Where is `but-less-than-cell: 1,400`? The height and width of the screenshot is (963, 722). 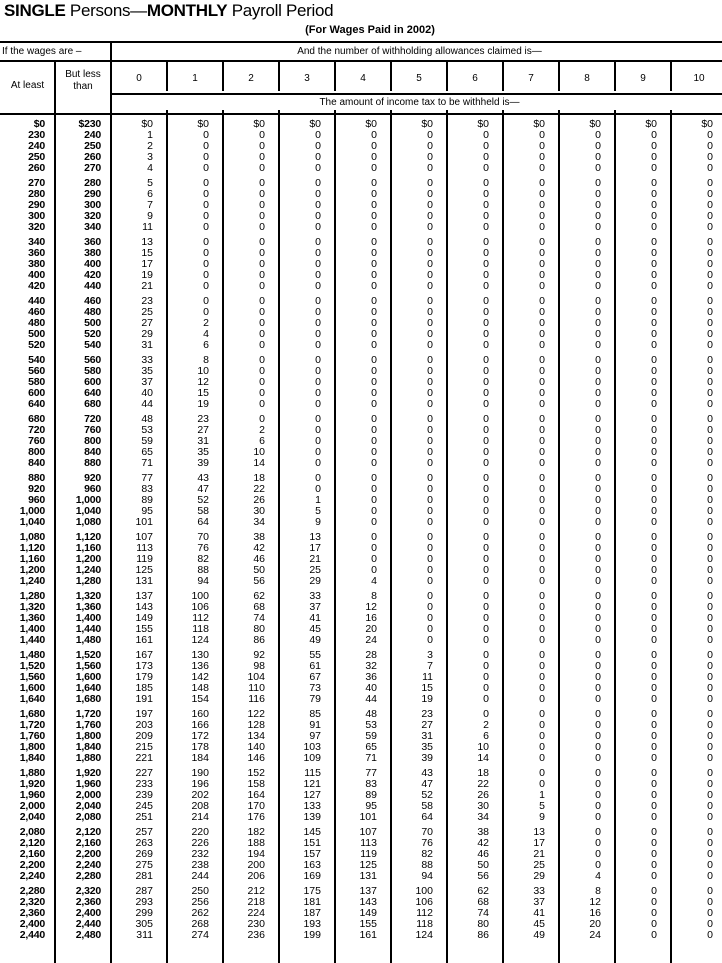
but-less-than-cell: 1,400 is located at coordinates (88, 618).